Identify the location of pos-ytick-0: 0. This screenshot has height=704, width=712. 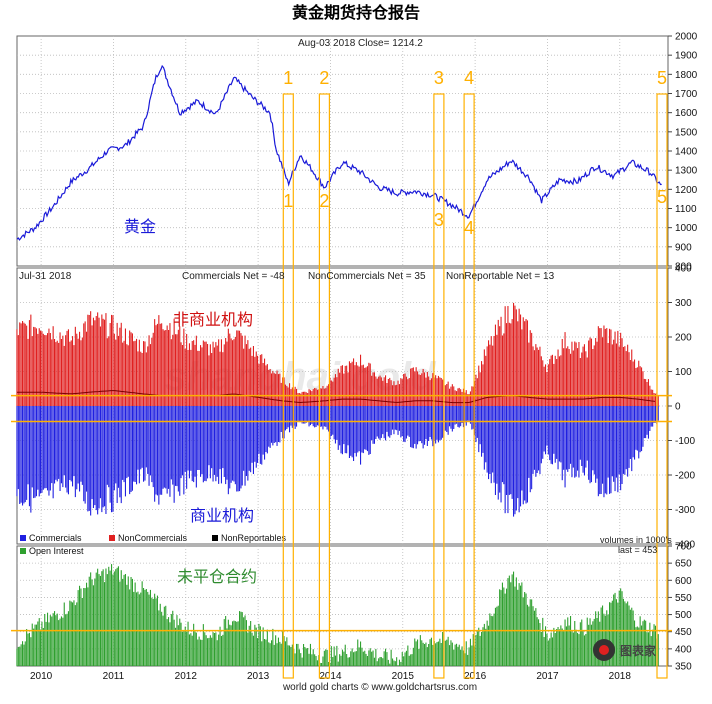
(678, 407).